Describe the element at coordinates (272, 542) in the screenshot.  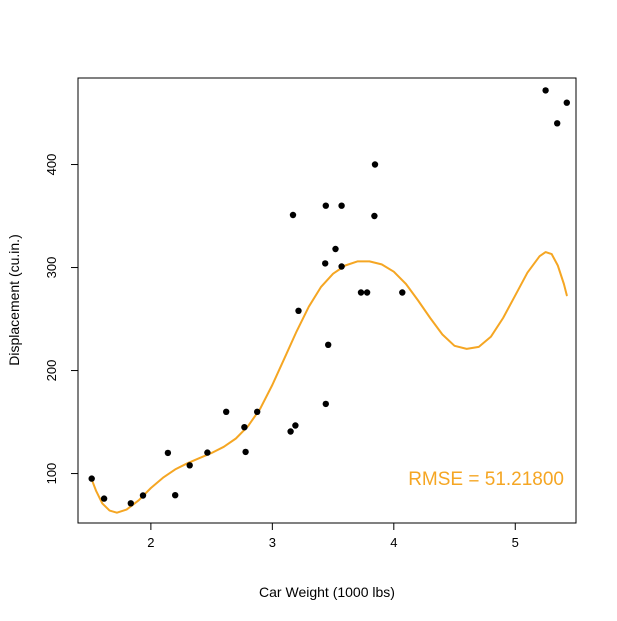
I see `x-tick-label: 3` at that location.